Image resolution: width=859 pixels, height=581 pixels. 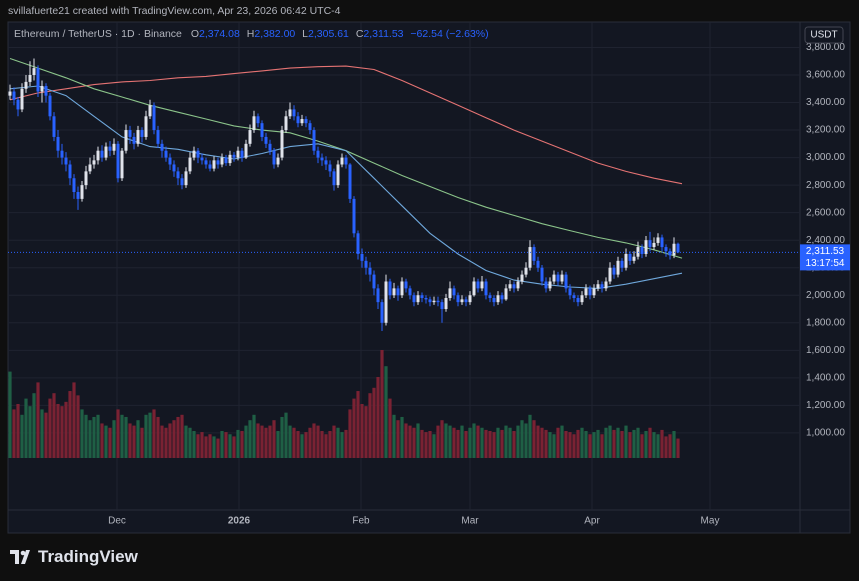 What do you see at coordinates (825, 185) in the screenshot?
I see `y-tick-label: 2,800.00` at bounding box center [825, 185].